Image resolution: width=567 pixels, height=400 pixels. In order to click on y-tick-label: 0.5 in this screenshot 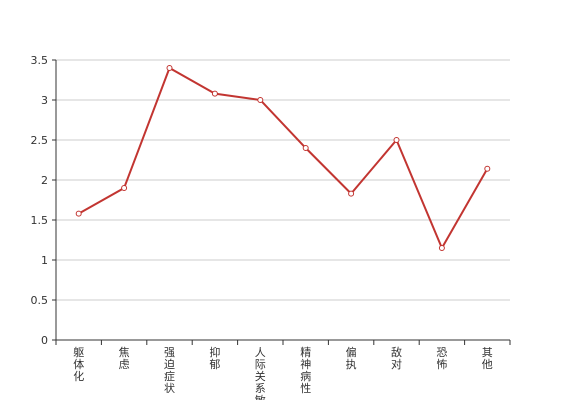, I will do `click(40, 300)`.